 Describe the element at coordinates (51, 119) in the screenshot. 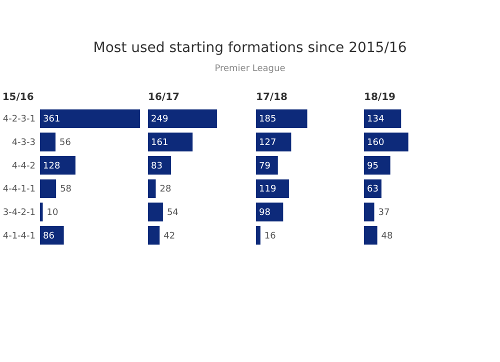

I see `data-label: 361` at that location.